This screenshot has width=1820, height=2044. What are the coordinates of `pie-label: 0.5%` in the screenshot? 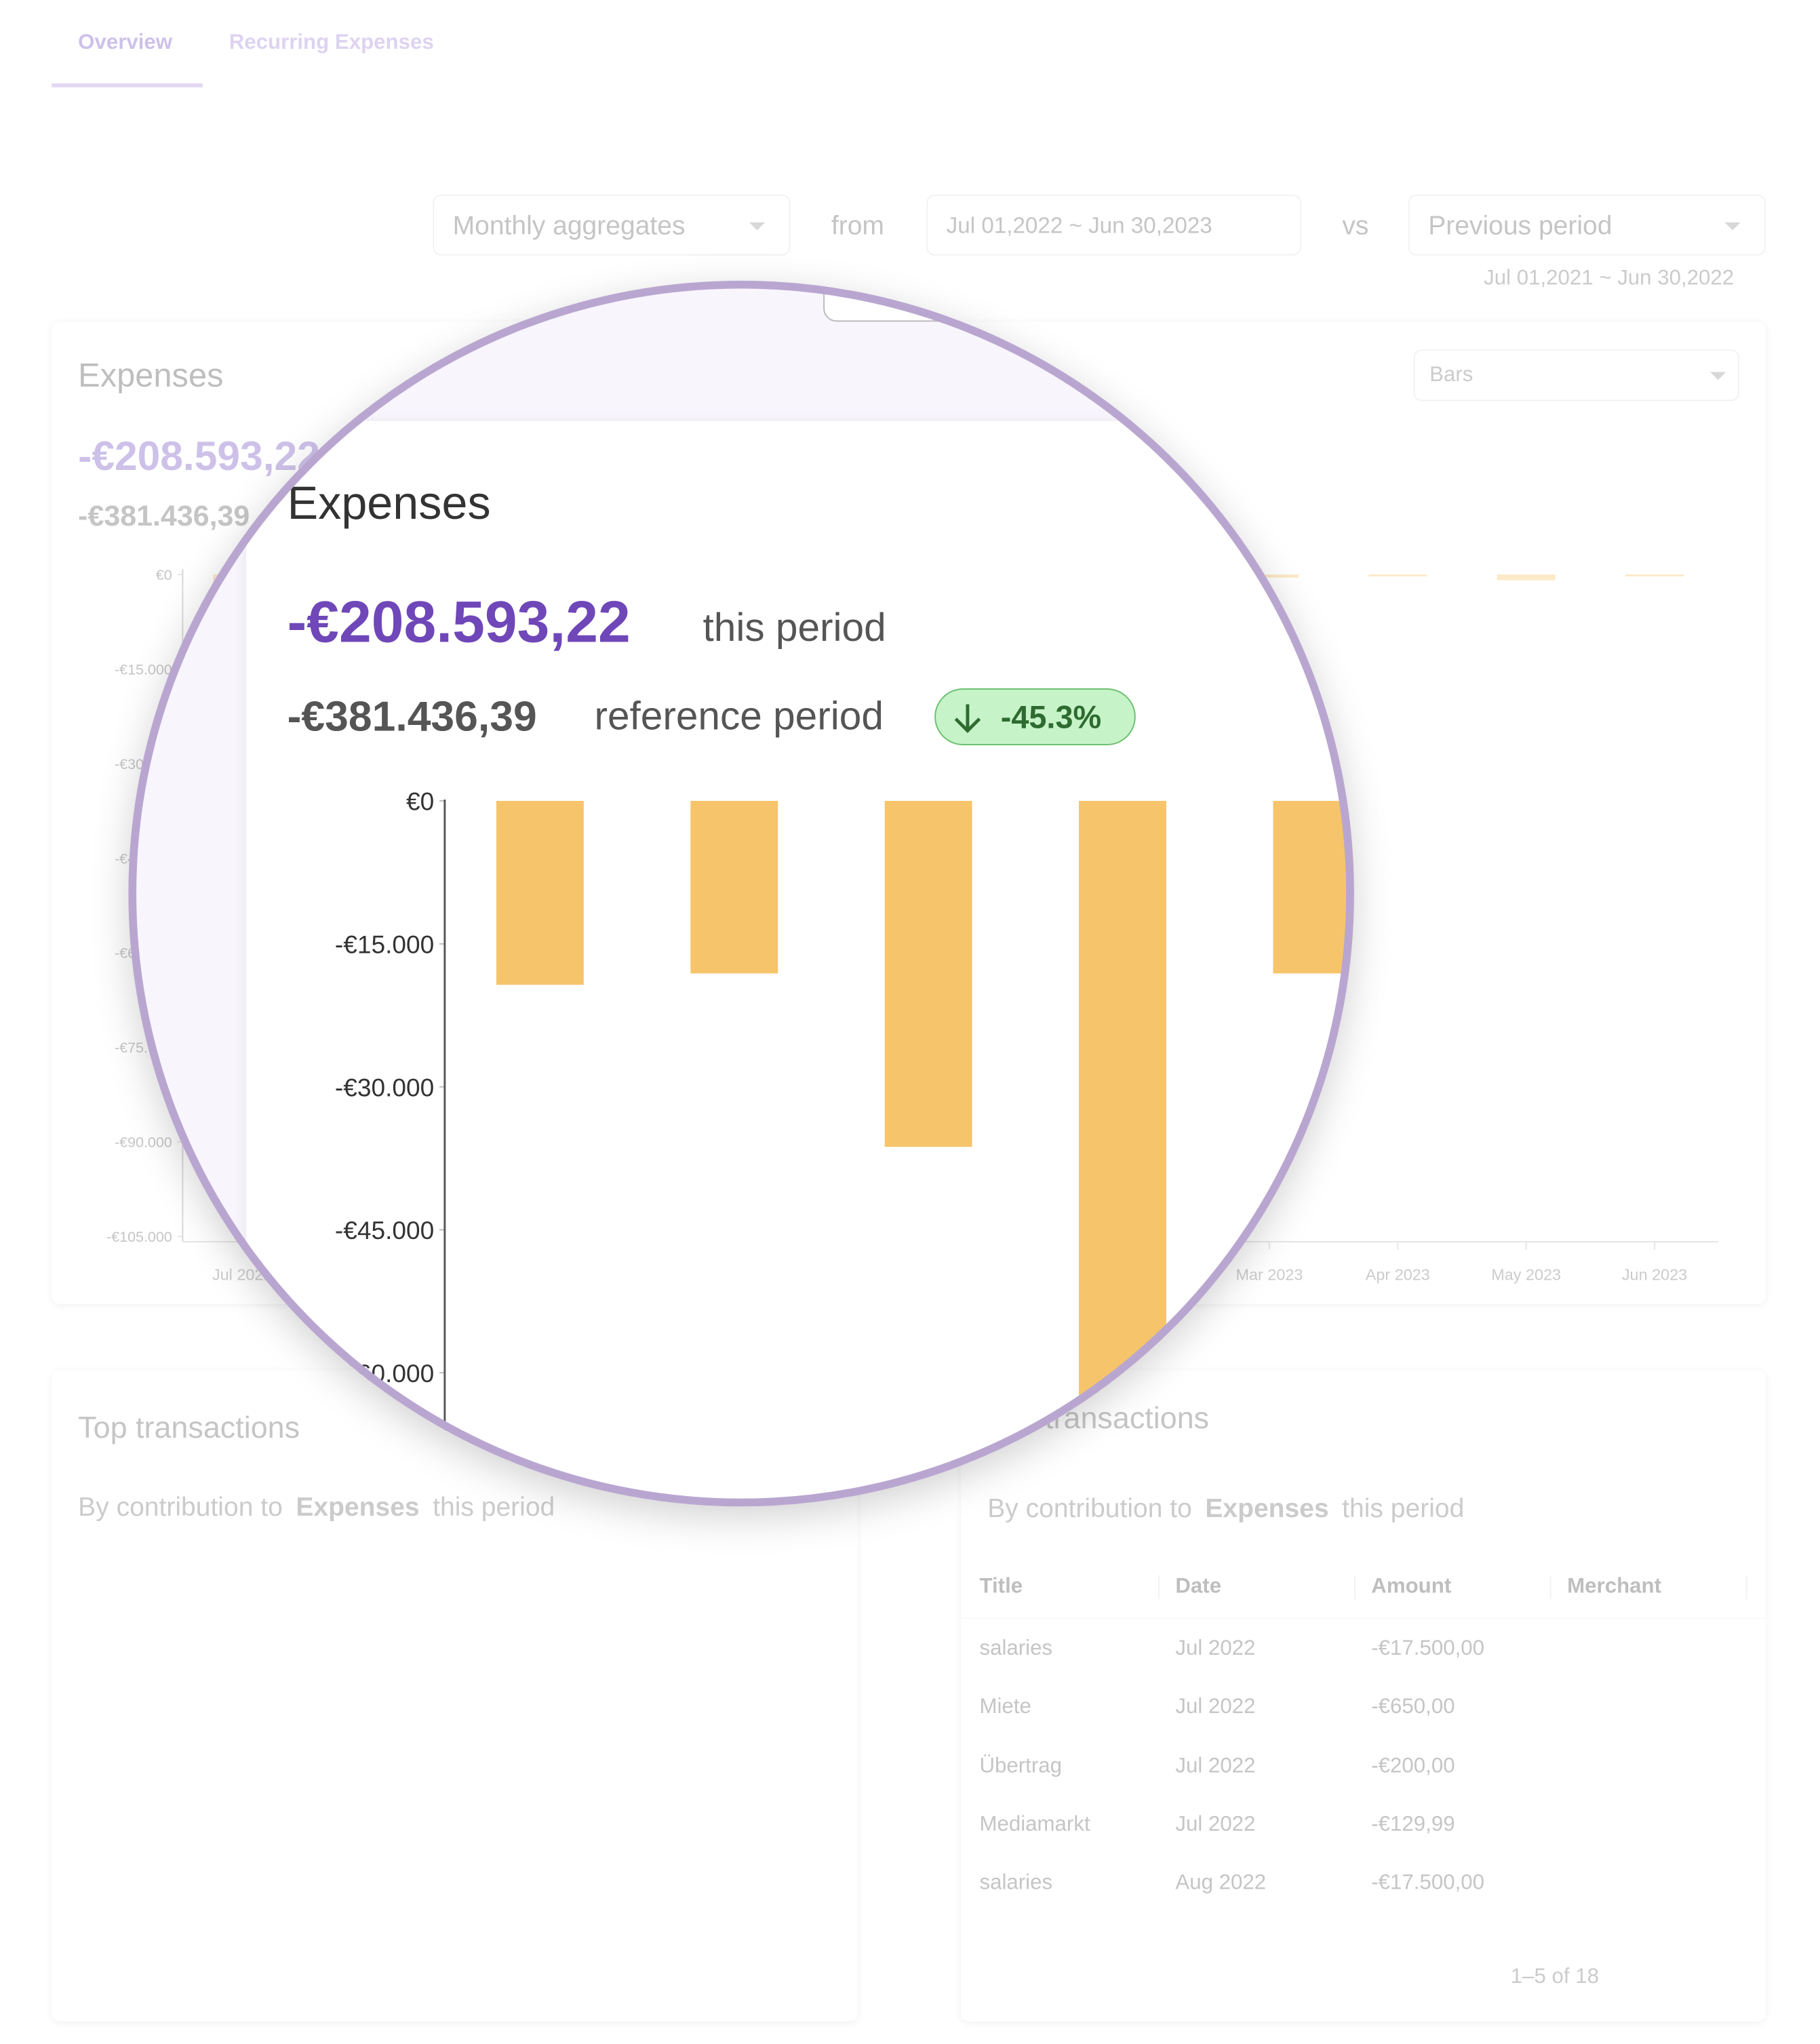 It's located at (585, 1784).